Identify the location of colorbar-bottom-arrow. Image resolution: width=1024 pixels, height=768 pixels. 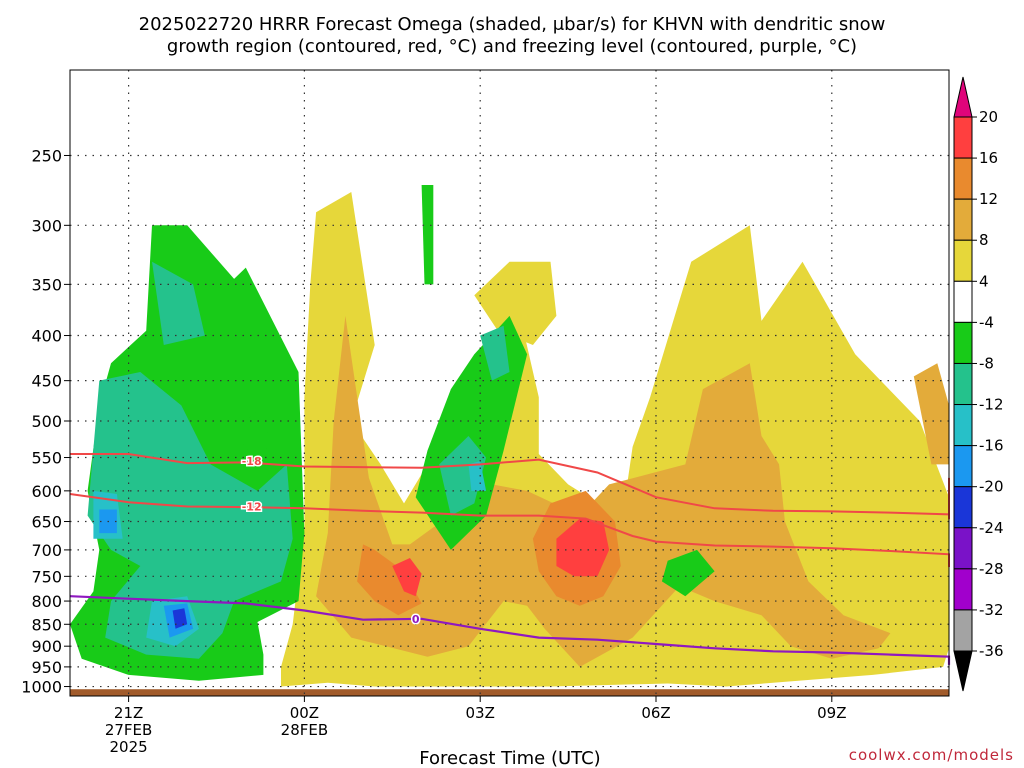
(963, 671).